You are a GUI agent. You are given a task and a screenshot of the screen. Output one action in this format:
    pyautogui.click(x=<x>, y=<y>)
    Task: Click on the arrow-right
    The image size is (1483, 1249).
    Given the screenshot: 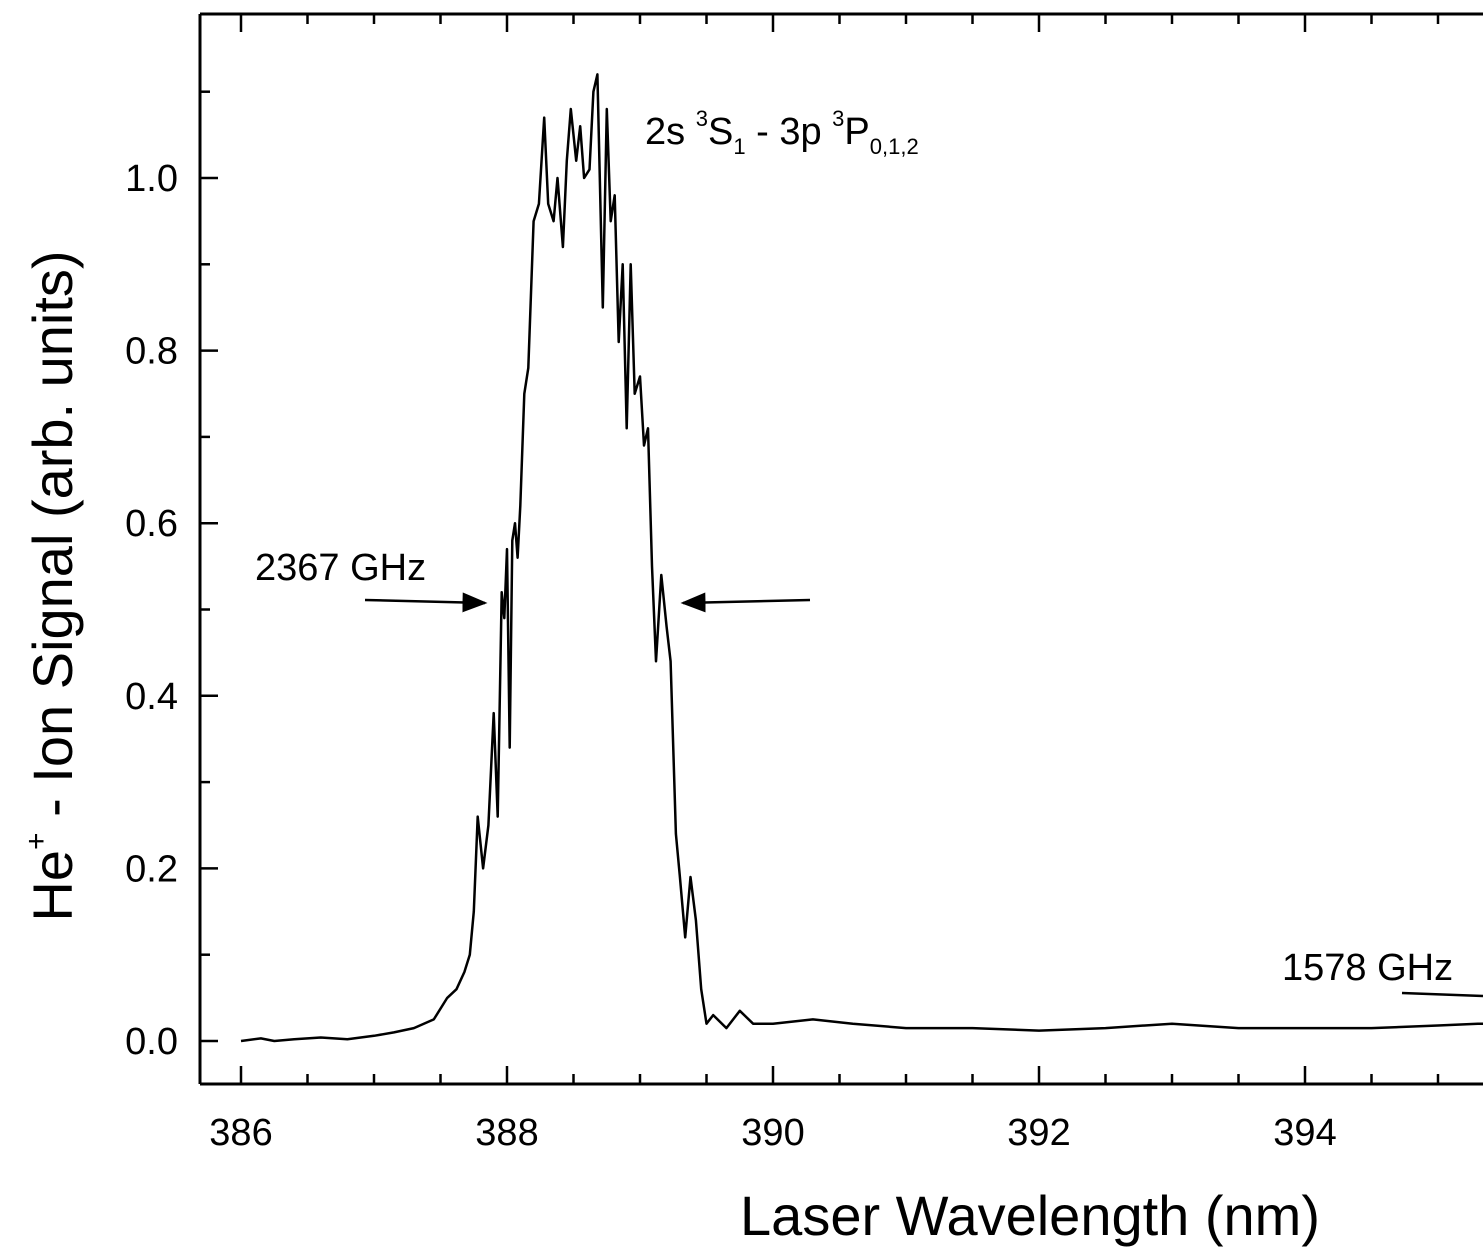 What is the action you would take?
    pyautogui.click(x=745, y=602)
    